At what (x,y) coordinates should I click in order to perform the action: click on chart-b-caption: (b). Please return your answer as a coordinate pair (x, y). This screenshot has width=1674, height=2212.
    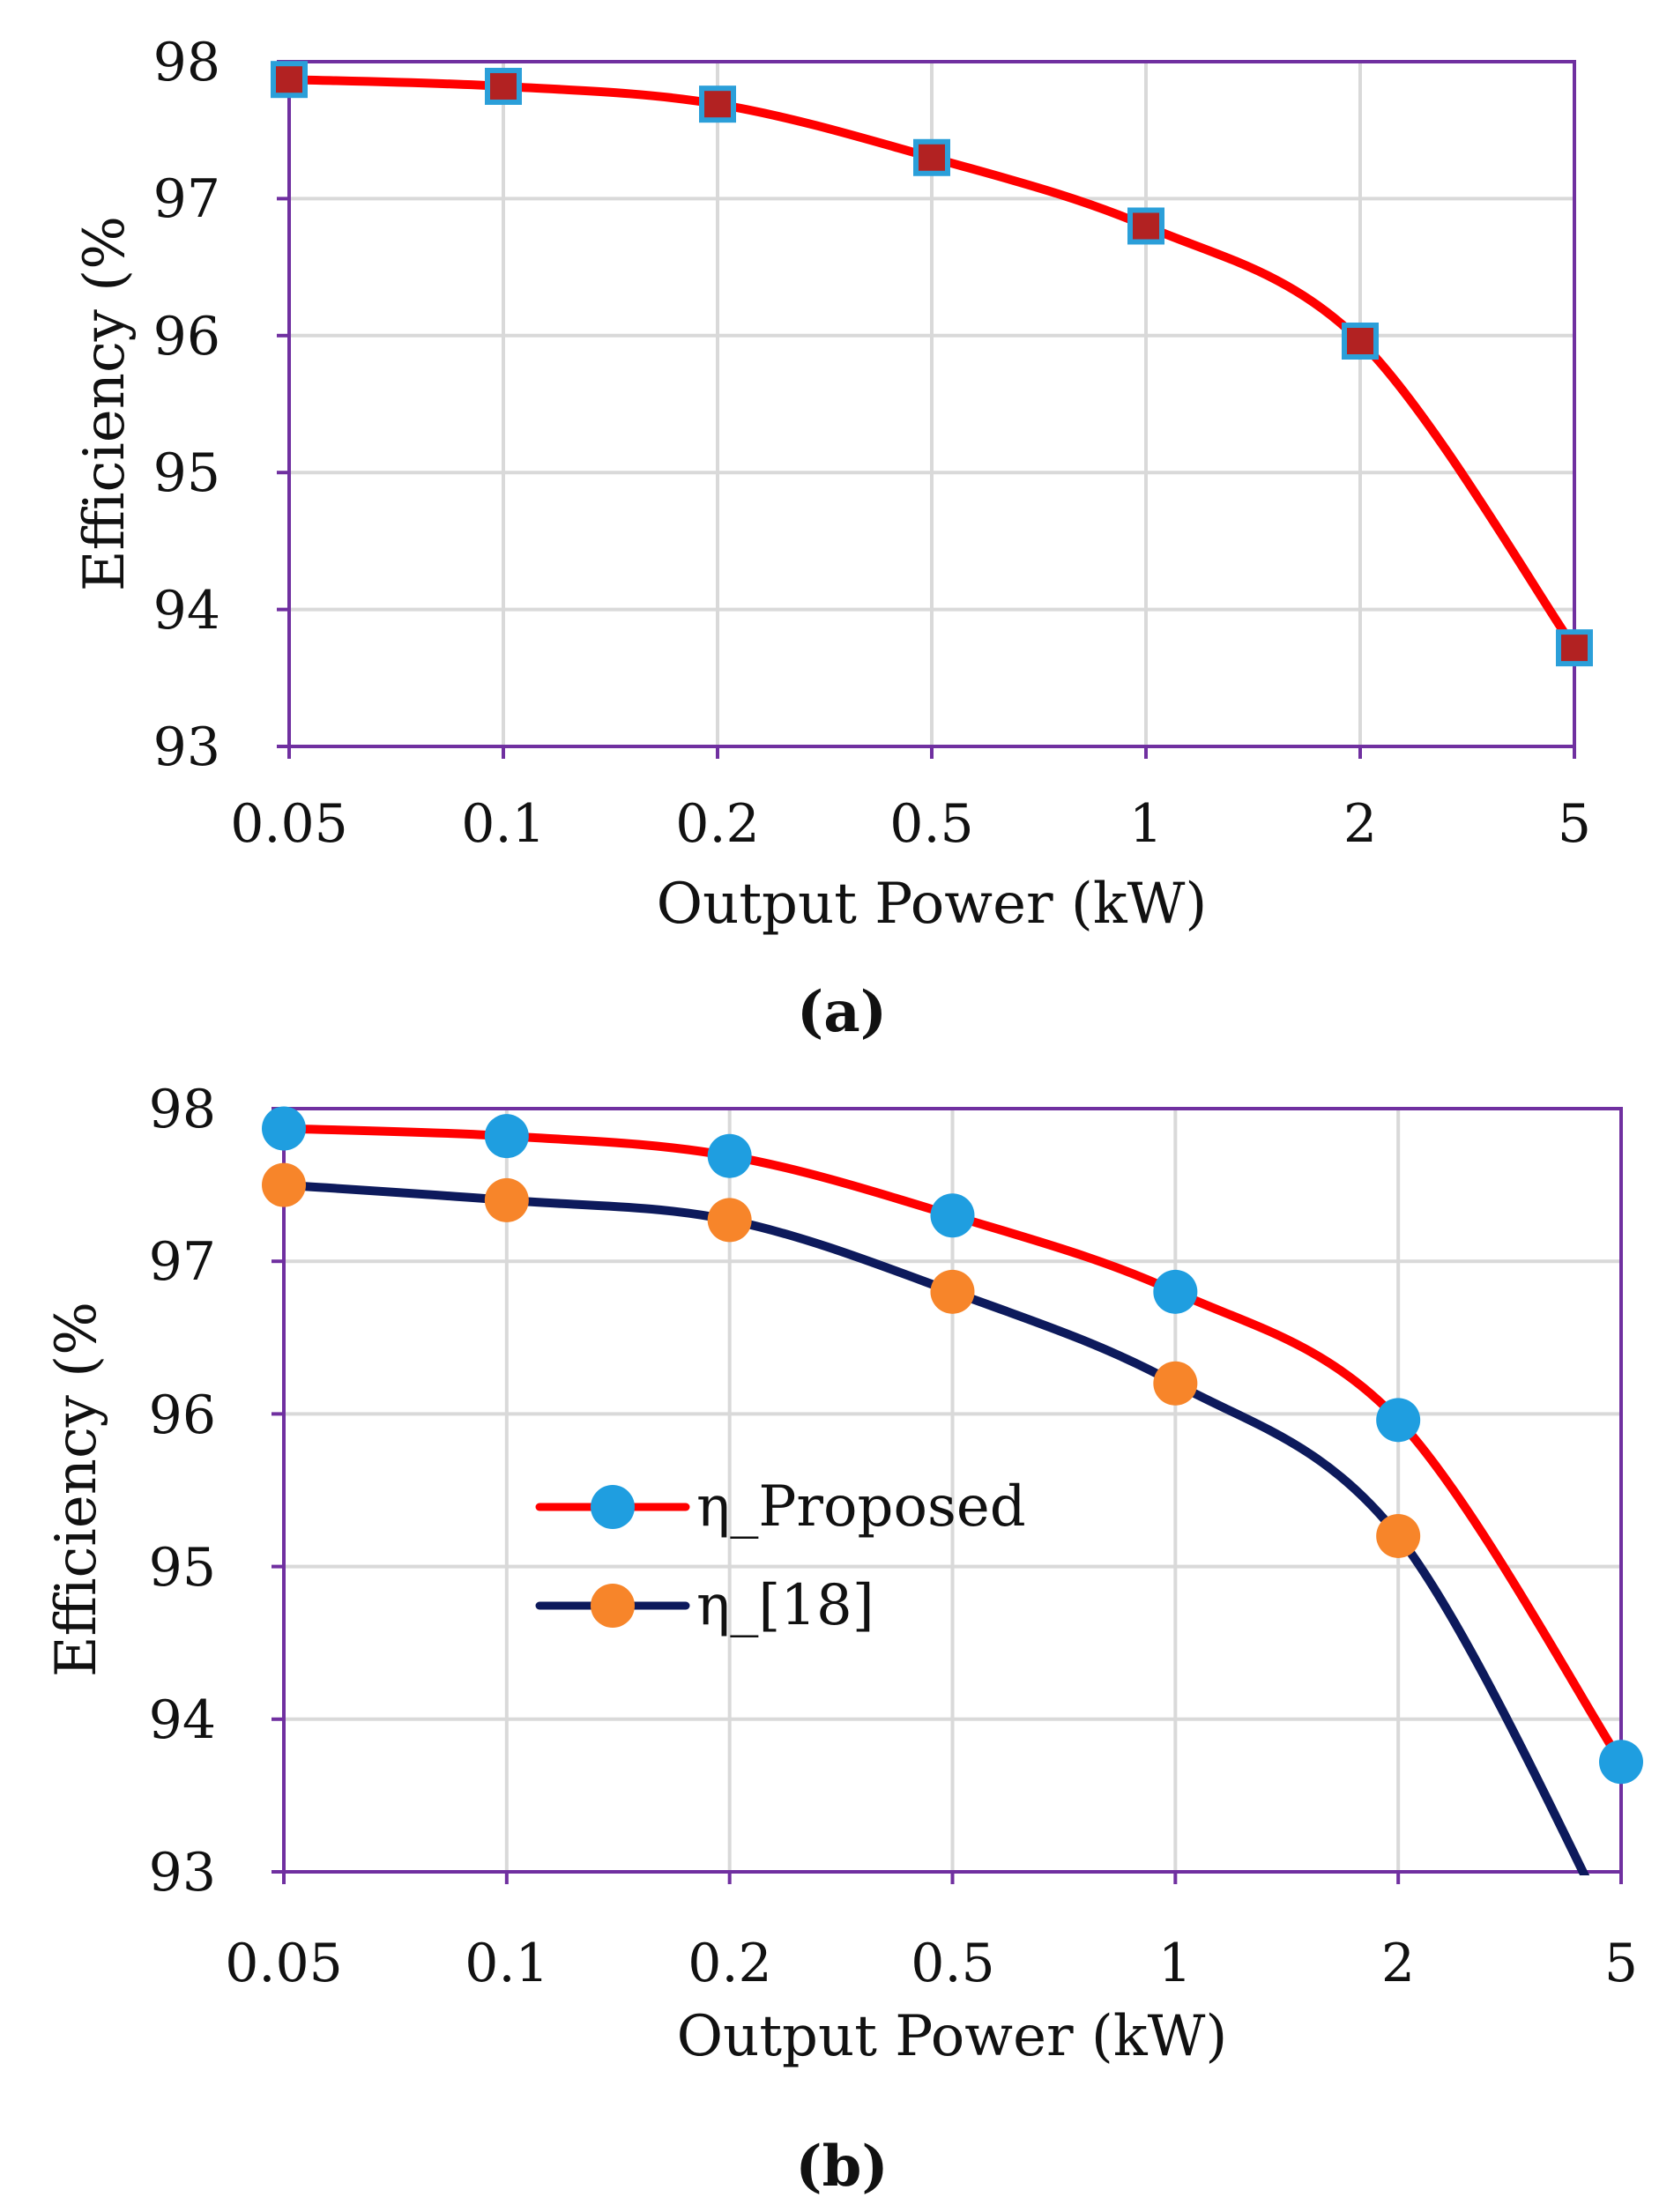
    Looking at the image, I should click on (842, 2167).